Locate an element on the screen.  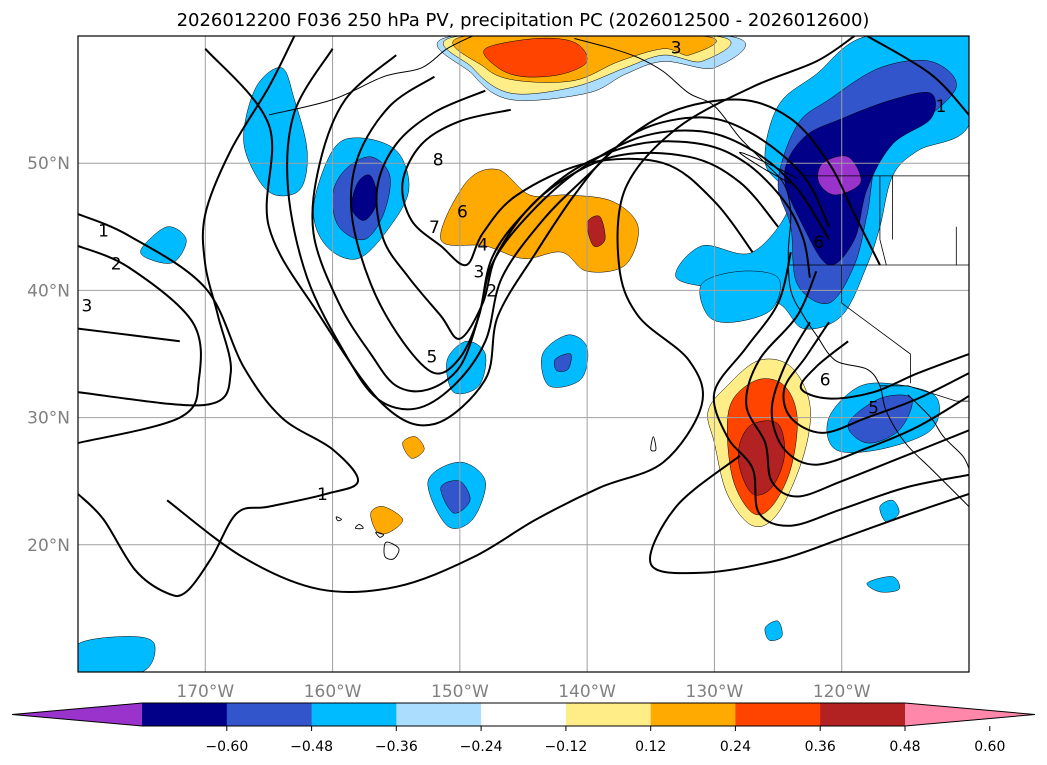
colorbar-tick-label-6: 0.24 is located at coordinates (735, 747).